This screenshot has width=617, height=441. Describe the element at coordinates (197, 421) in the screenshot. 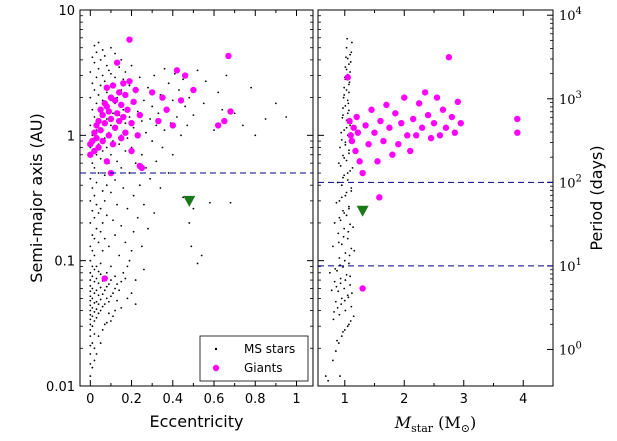

I see `x-axis-title: Eccentricity` at that location.